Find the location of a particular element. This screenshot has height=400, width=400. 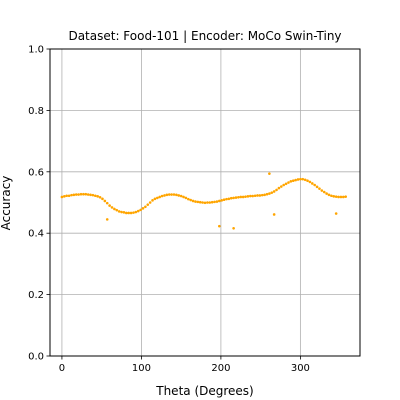

data-points is located at coordinates (203, 201).